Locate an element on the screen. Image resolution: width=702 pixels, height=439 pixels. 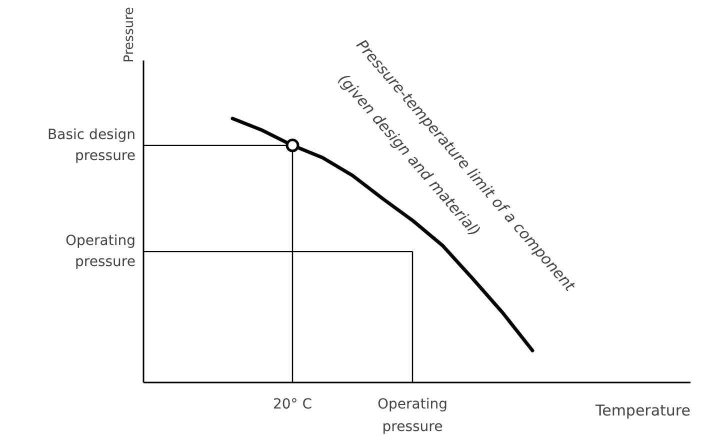
ref-line-label: Operating pressure is located at coordinates (101, 251).